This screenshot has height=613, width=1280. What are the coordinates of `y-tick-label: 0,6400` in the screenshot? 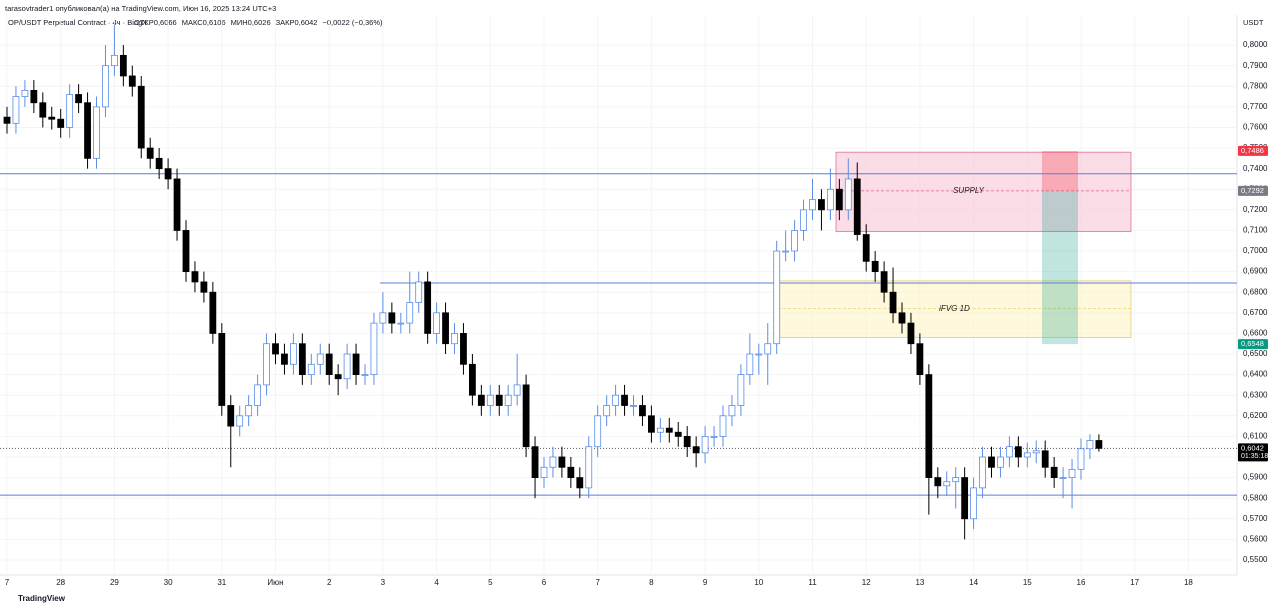 It's located at (1255, 374).